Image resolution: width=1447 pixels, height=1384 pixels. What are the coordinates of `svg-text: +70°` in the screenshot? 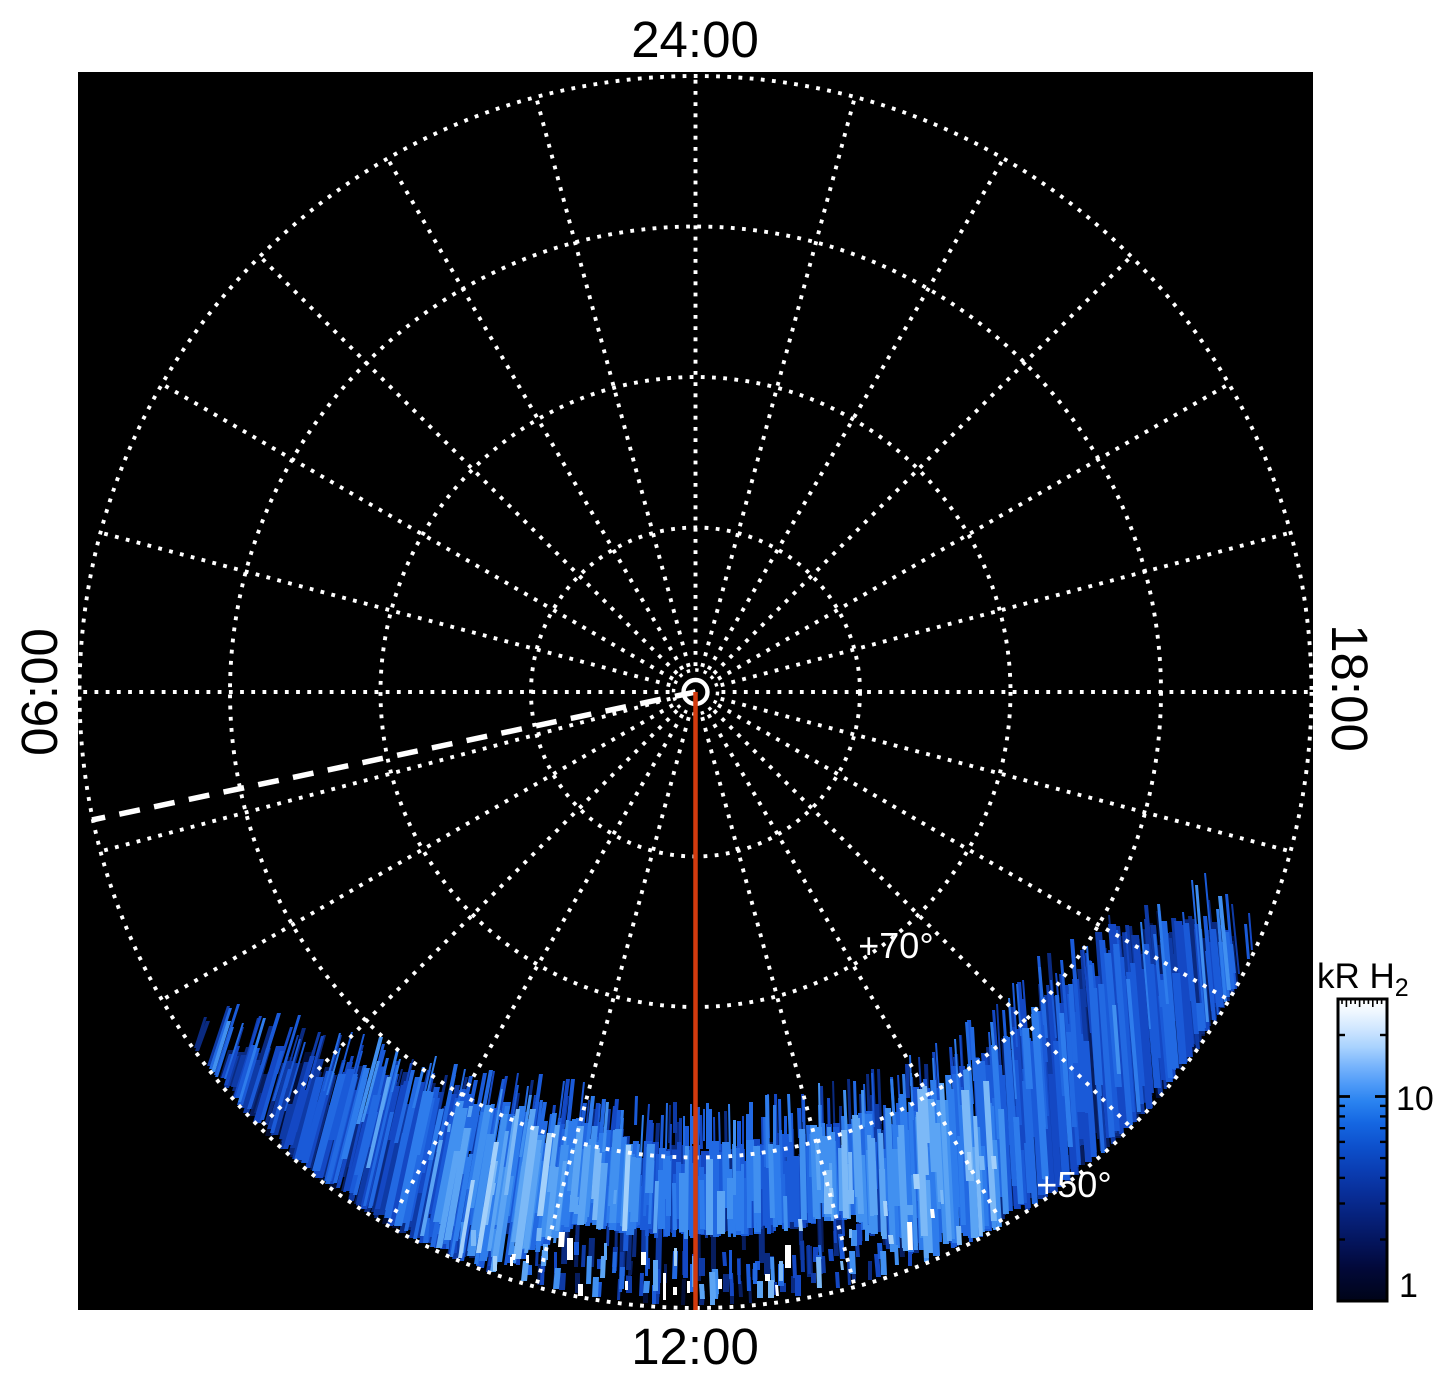 It's located at (895, 945).